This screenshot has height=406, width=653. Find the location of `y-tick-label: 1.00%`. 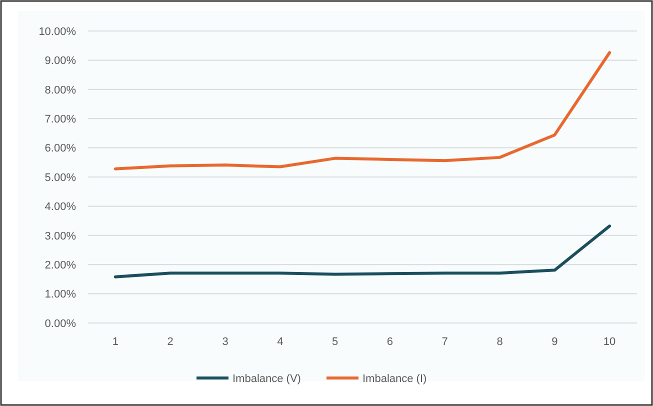

y-tick-label: 1.00% is located at coordinates (60, 294).